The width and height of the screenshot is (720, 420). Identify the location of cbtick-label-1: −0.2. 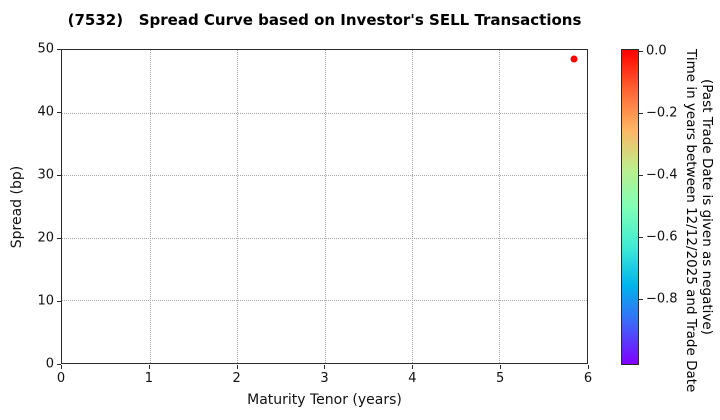
(662, 113).